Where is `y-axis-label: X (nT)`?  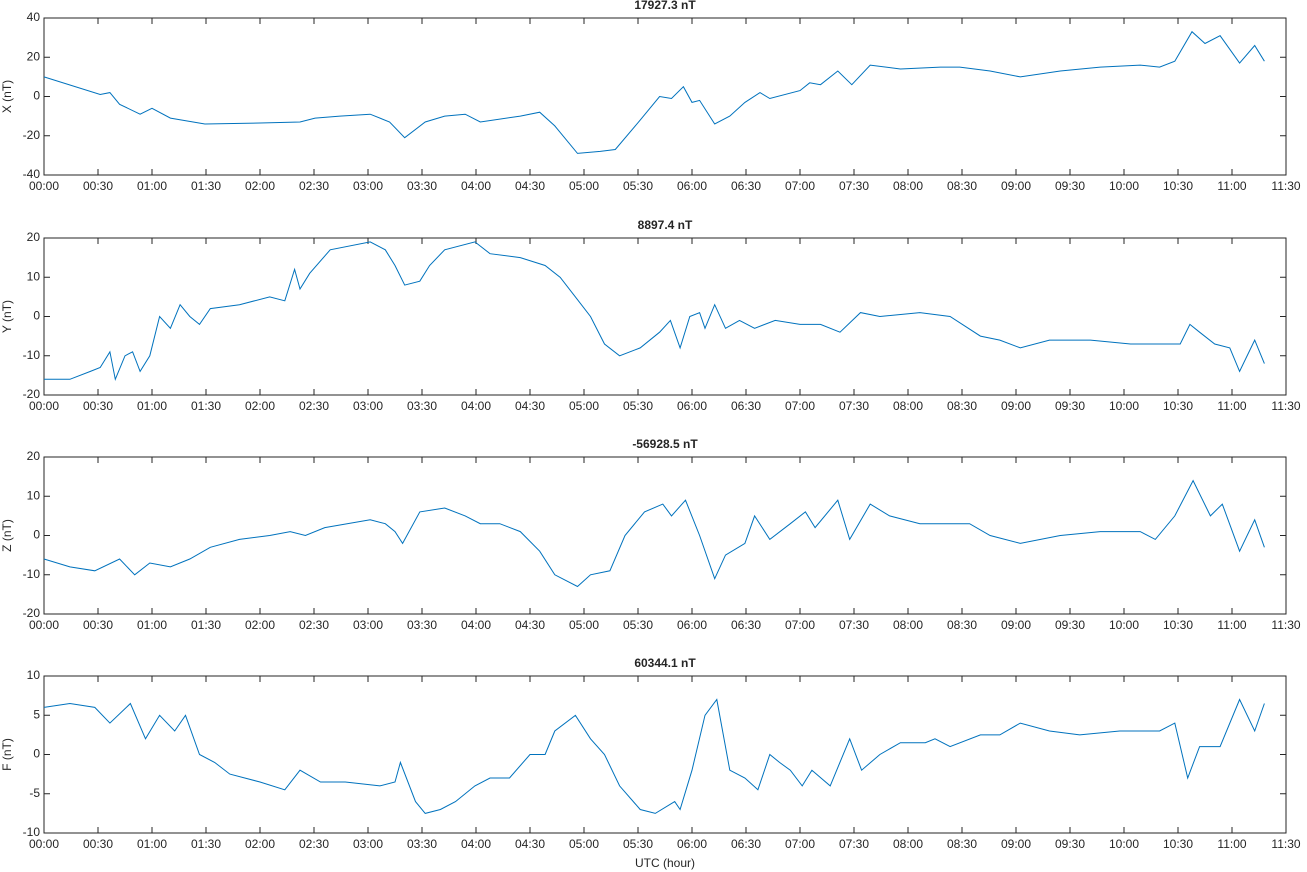 y-axis-label: X (nT) is located at coordinates (7, 96).